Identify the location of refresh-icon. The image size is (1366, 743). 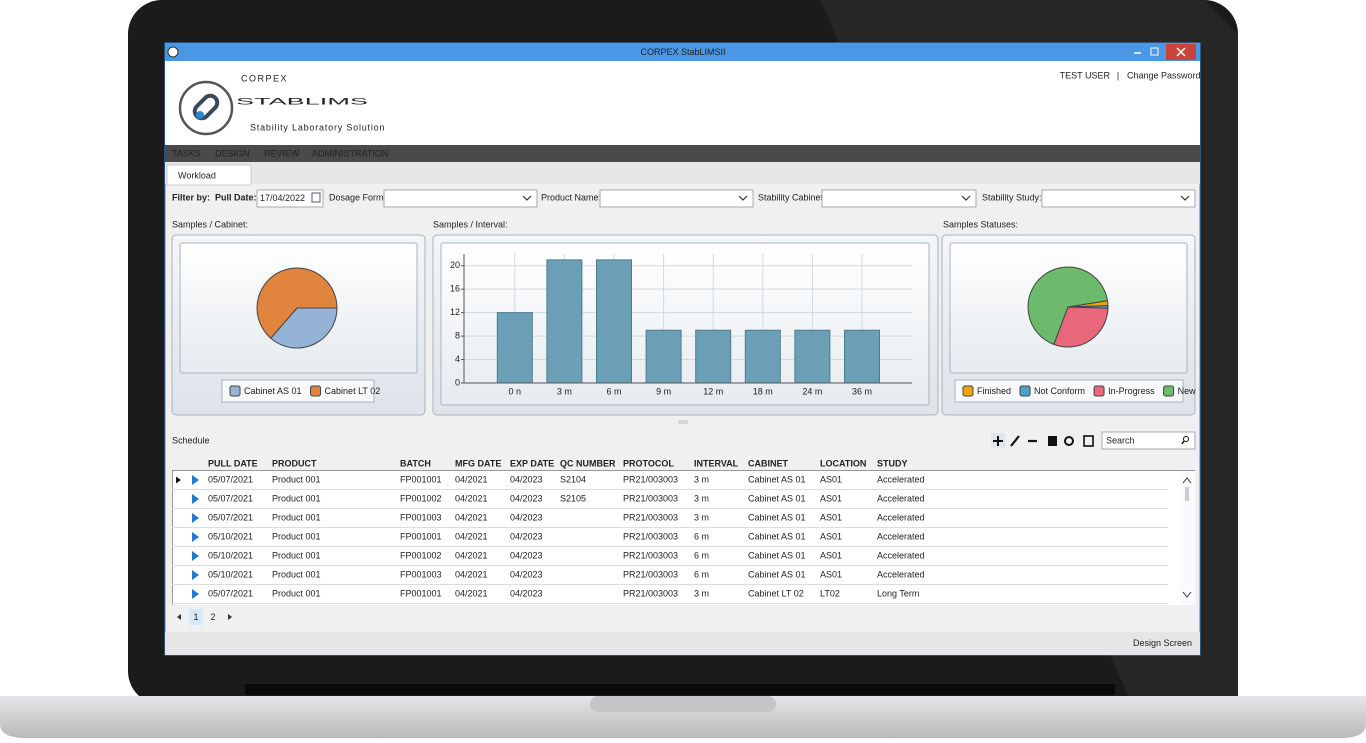
(1069, 441).